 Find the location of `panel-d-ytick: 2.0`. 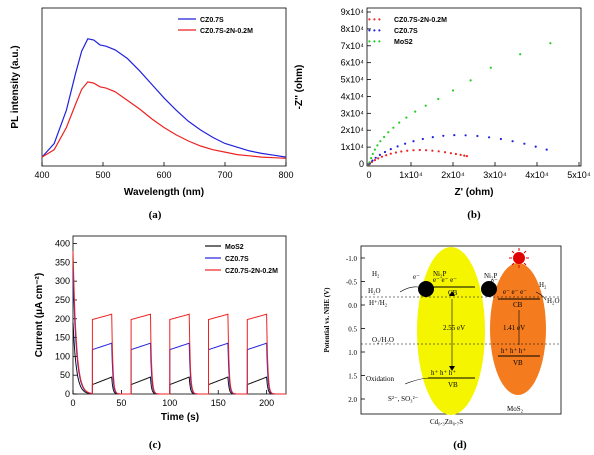

panel-d-ytick: 2.0 is located at coordinates (352, 400).